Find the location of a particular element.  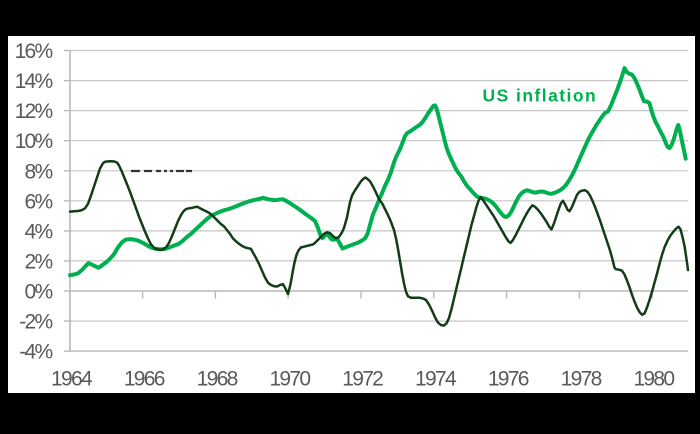

svg-text: 8% is located at coordinates (39, 171).